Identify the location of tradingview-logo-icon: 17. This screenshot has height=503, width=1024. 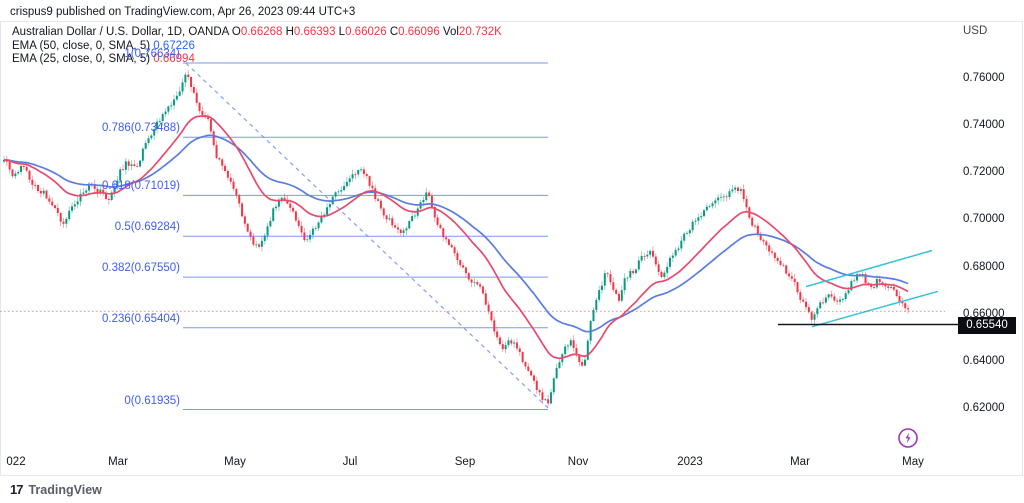
(17, 489).